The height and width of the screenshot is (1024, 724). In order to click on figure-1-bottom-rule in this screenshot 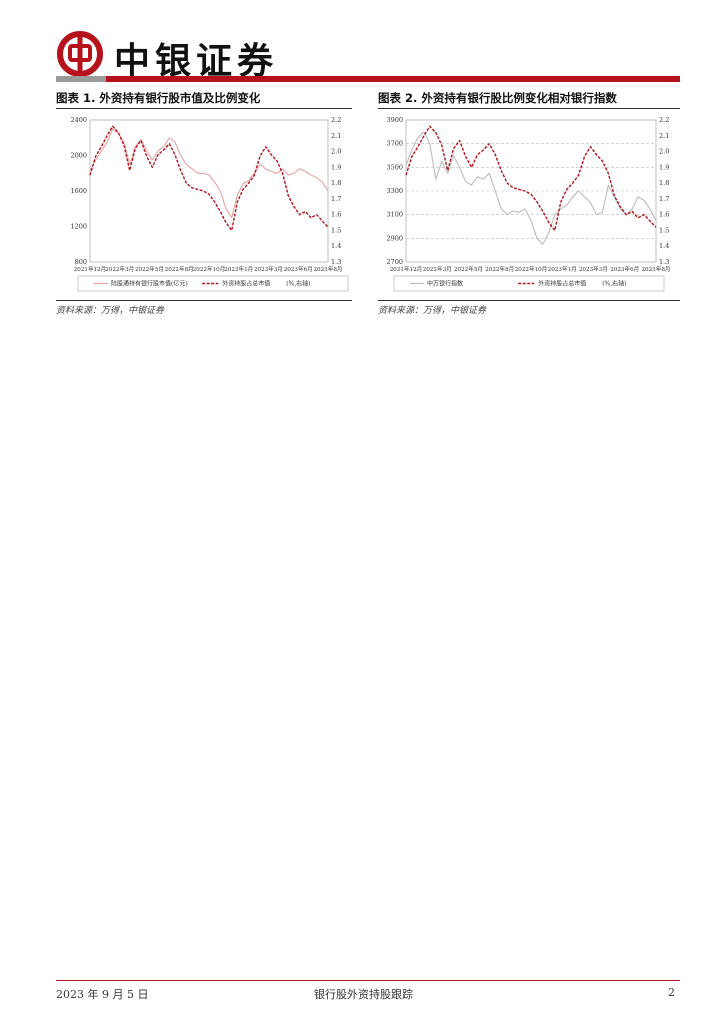, I will do `click(204, 300)`.